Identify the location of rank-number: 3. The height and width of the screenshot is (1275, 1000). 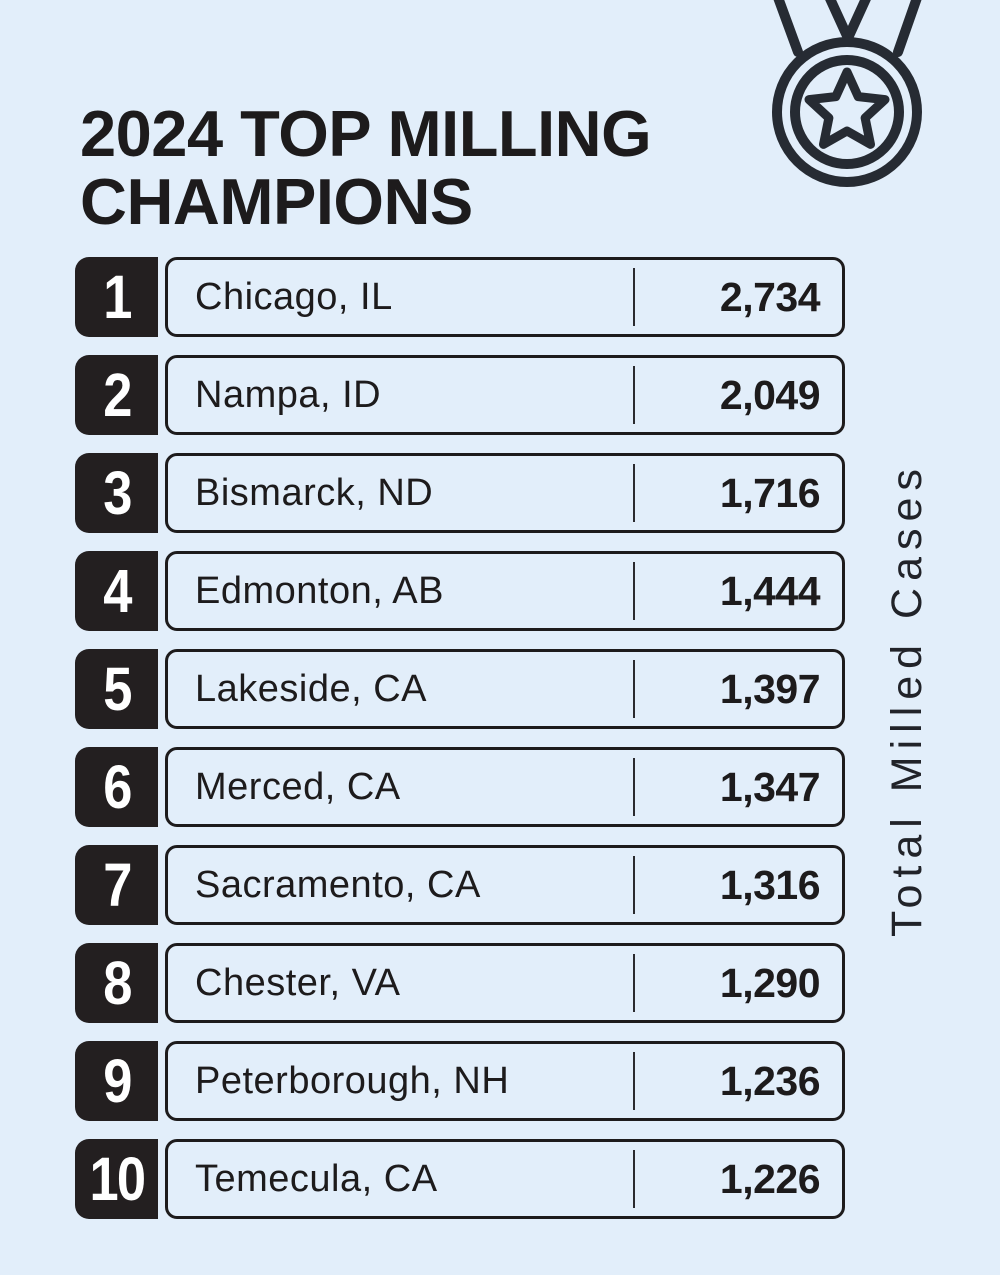
(117, 493).